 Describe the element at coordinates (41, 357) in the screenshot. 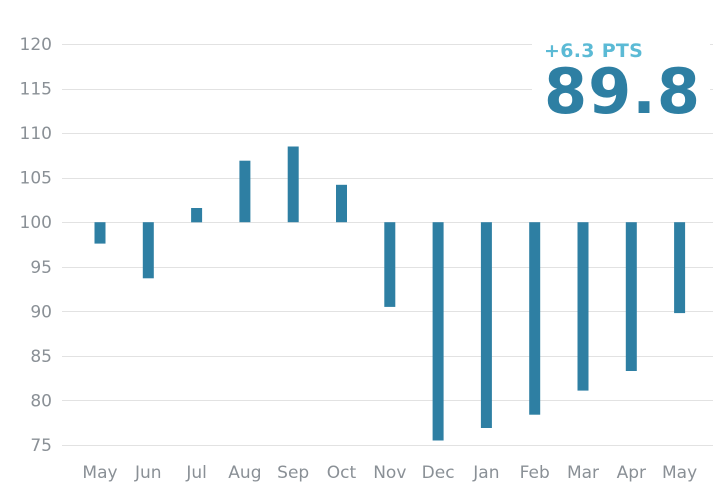

I see `y-tick-label: 85` at that location.